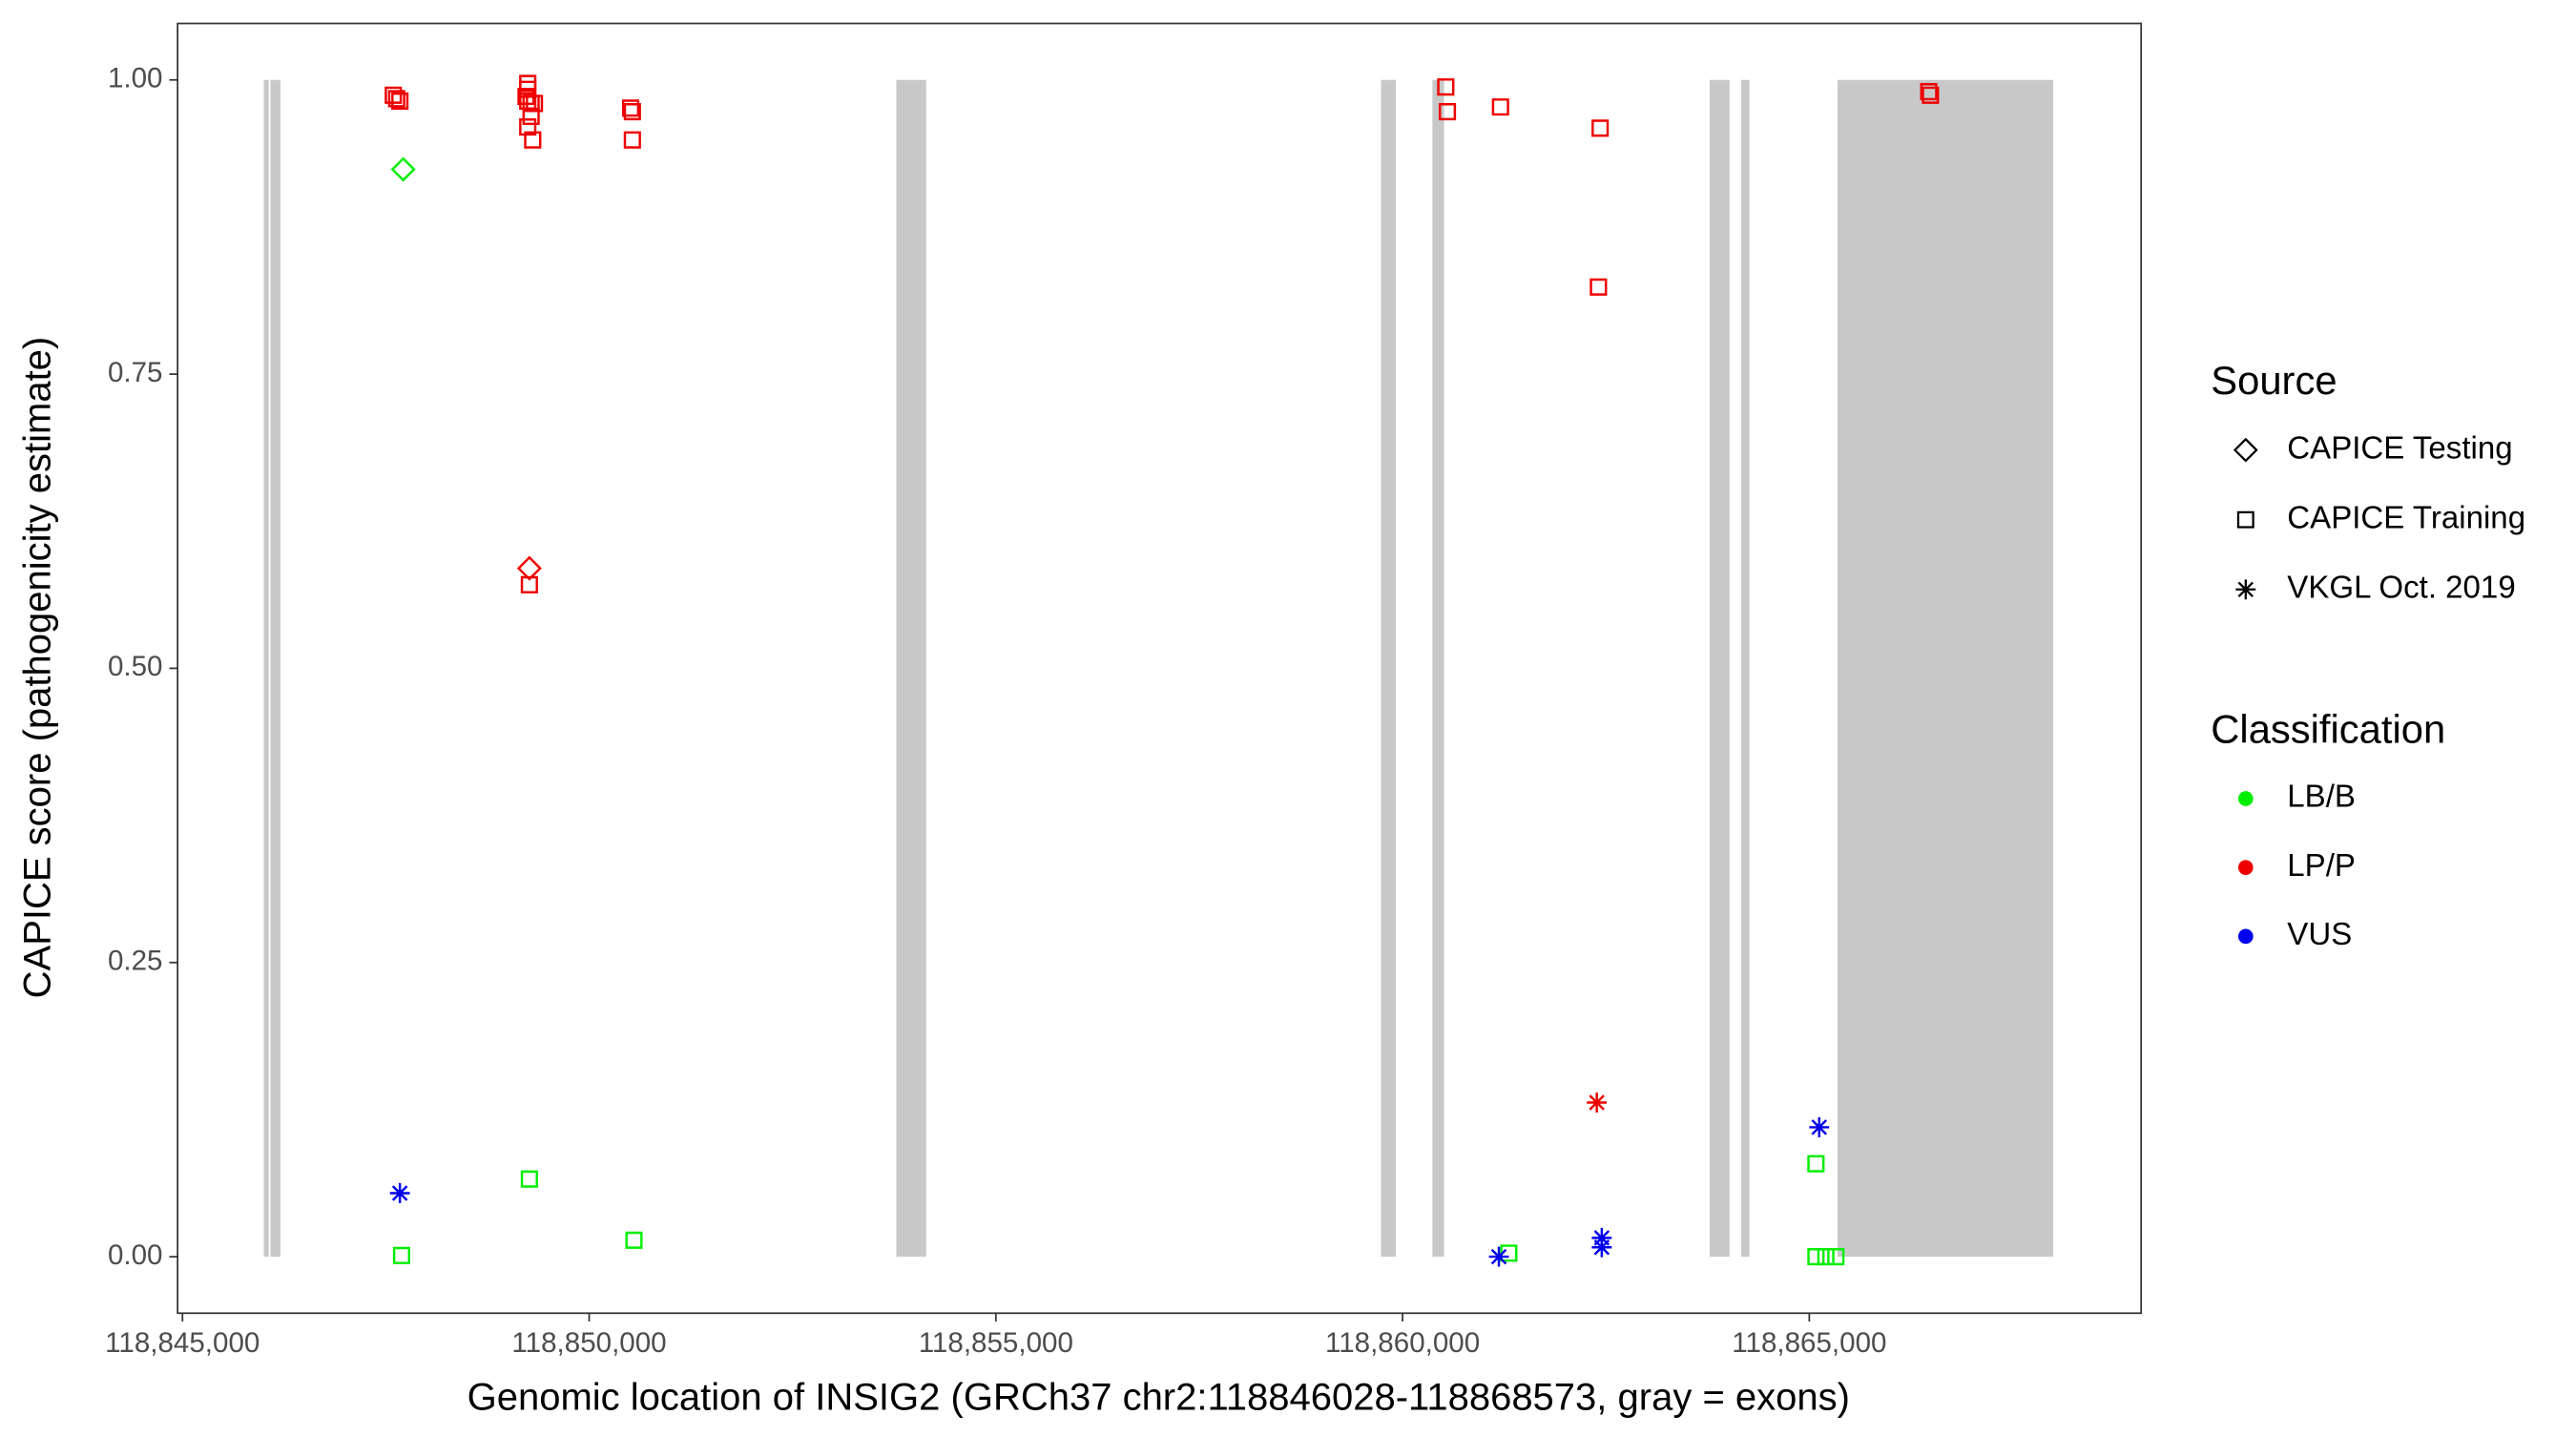  What do you see at coordinates (2321, 797) in the screenshot?
I see `legend-label: LB/B` at bounding box center [2321, 797].